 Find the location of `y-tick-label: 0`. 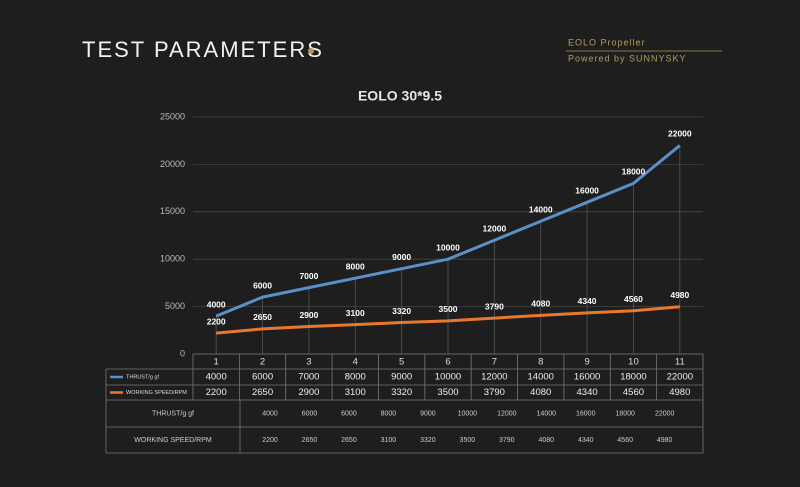

y-tick-label: 0 is located at coordinates (182, 353).